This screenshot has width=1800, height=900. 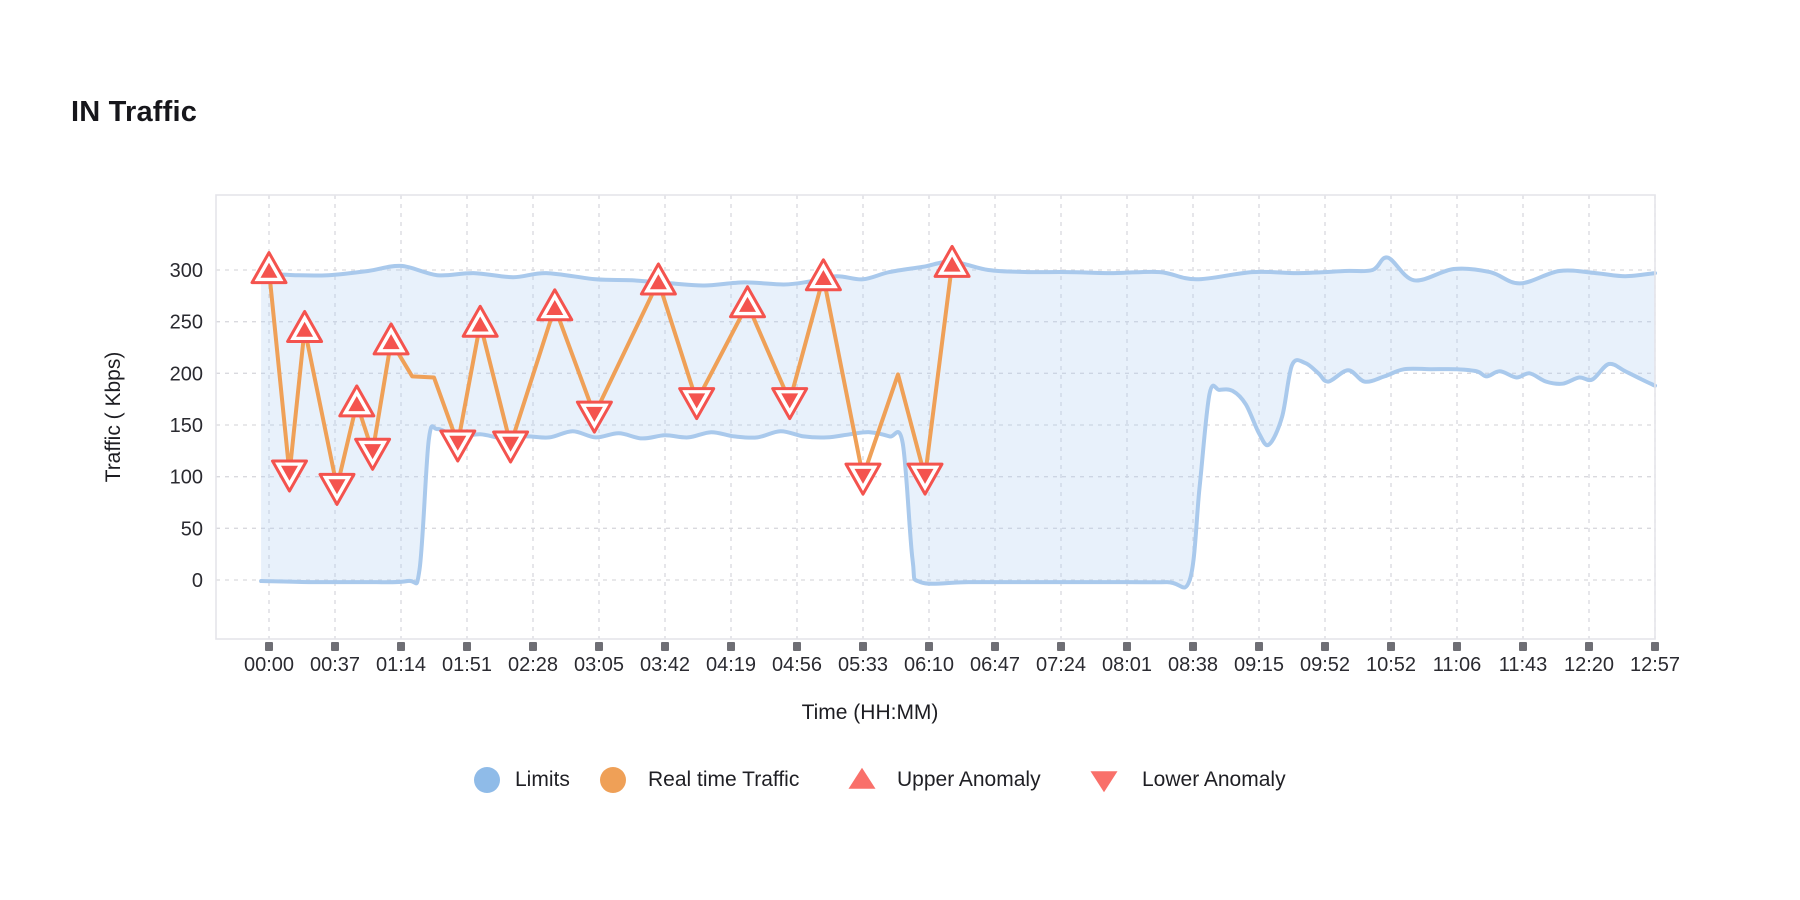 I want to click on y-tick-label: 100, so click(x=186, y=478).